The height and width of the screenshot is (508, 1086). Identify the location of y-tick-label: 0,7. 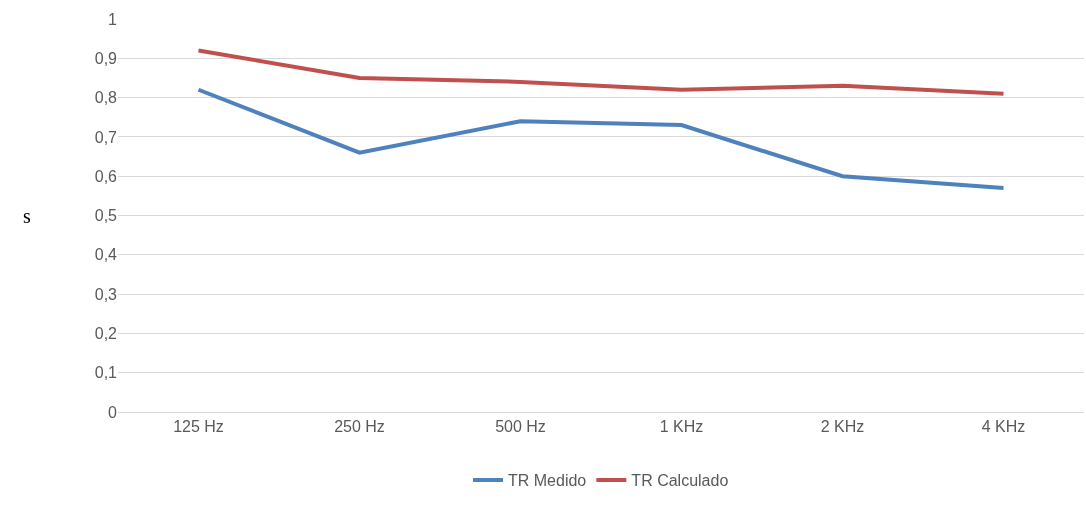
(106, 137).